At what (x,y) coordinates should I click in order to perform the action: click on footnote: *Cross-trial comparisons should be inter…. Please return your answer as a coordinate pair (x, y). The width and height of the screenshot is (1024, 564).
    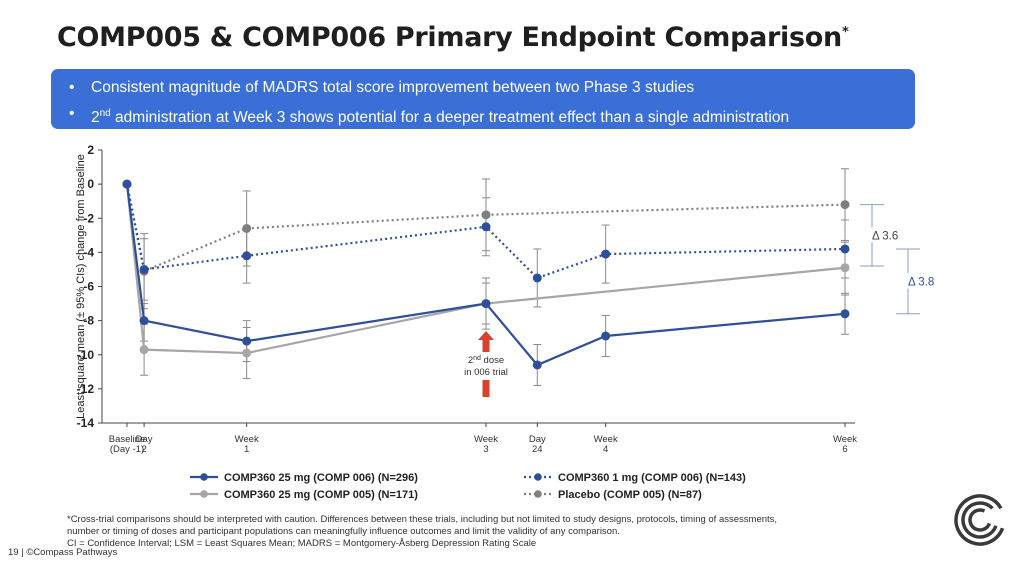
    Looking at the image, I should click on (507, 532).